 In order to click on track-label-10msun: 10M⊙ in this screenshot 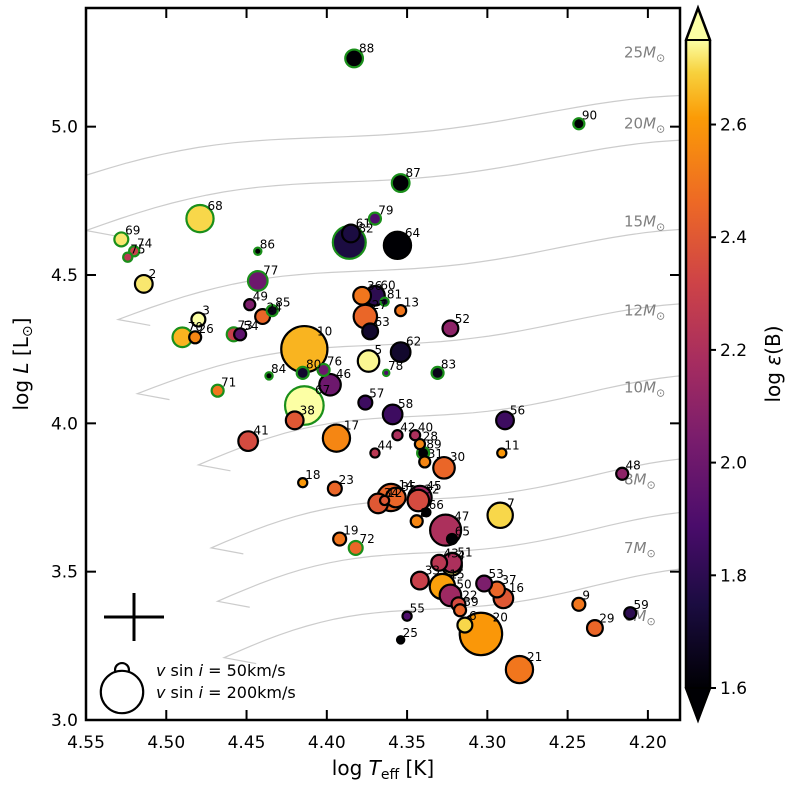, I will do `click(644, 389)`.